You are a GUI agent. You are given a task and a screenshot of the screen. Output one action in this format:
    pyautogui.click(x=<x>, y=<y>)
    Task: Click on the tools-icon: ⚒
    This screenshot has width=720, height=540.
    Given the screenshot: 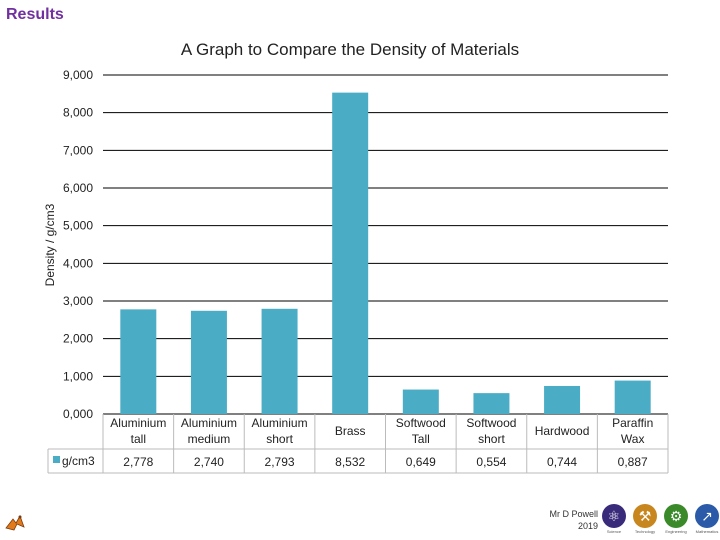 What is the action you would take?
    pyautogui.click(x=645, y=516)
    